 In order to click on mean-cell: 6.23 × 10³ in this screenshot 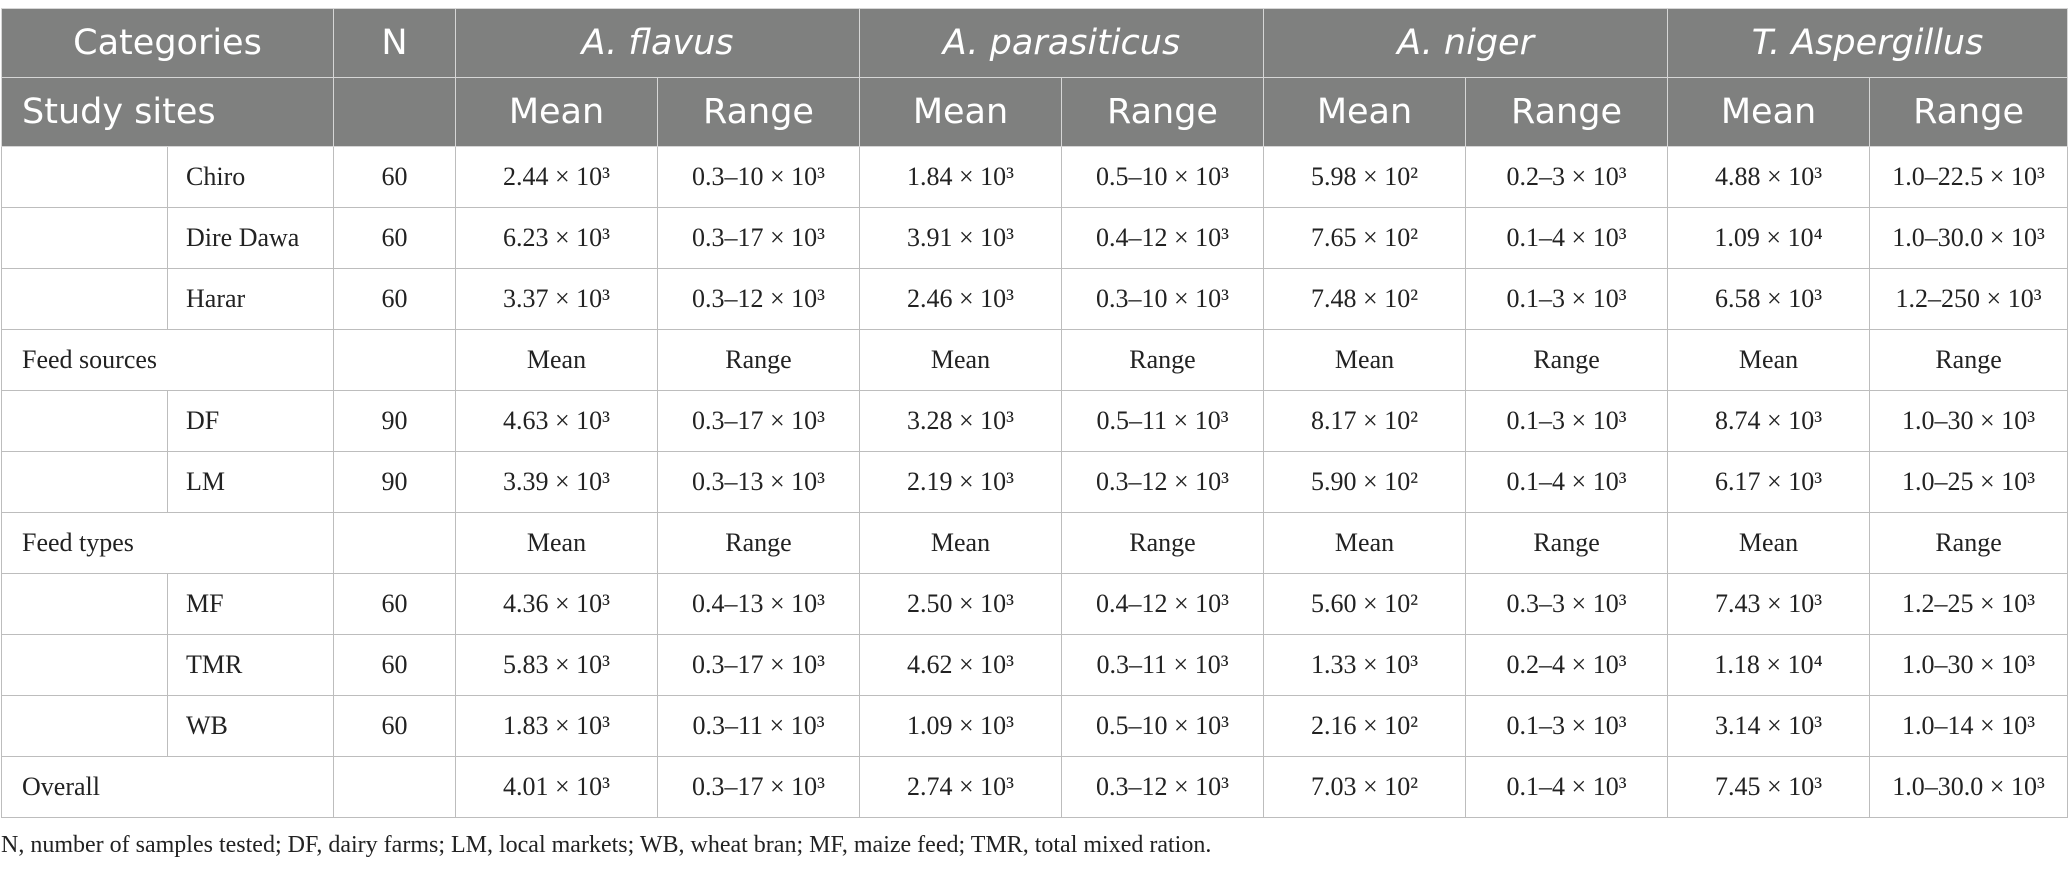, I will do `click(556, 238)`.